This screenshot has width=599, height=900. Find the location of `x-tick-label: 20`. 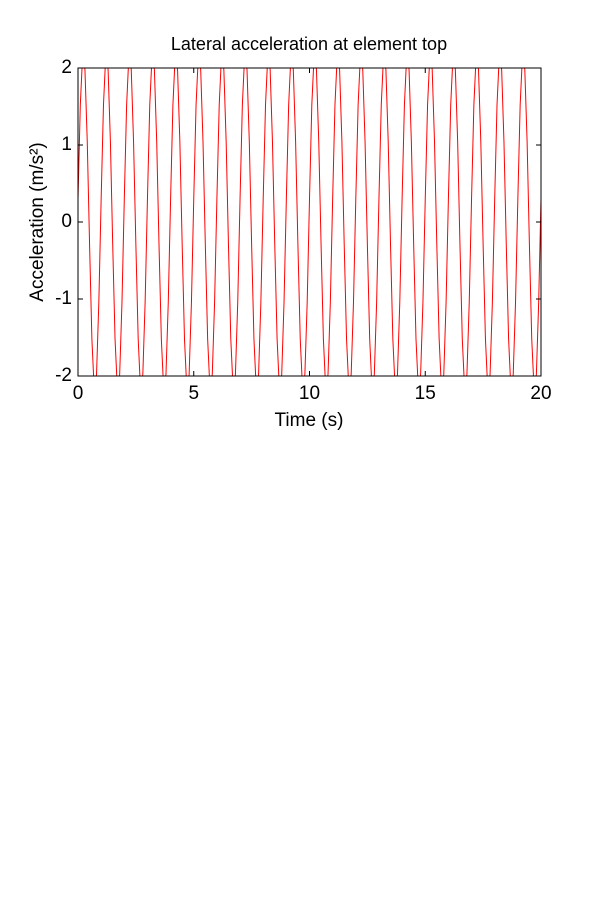

x-tick-label: 20 is located at coordinates (540, 393).